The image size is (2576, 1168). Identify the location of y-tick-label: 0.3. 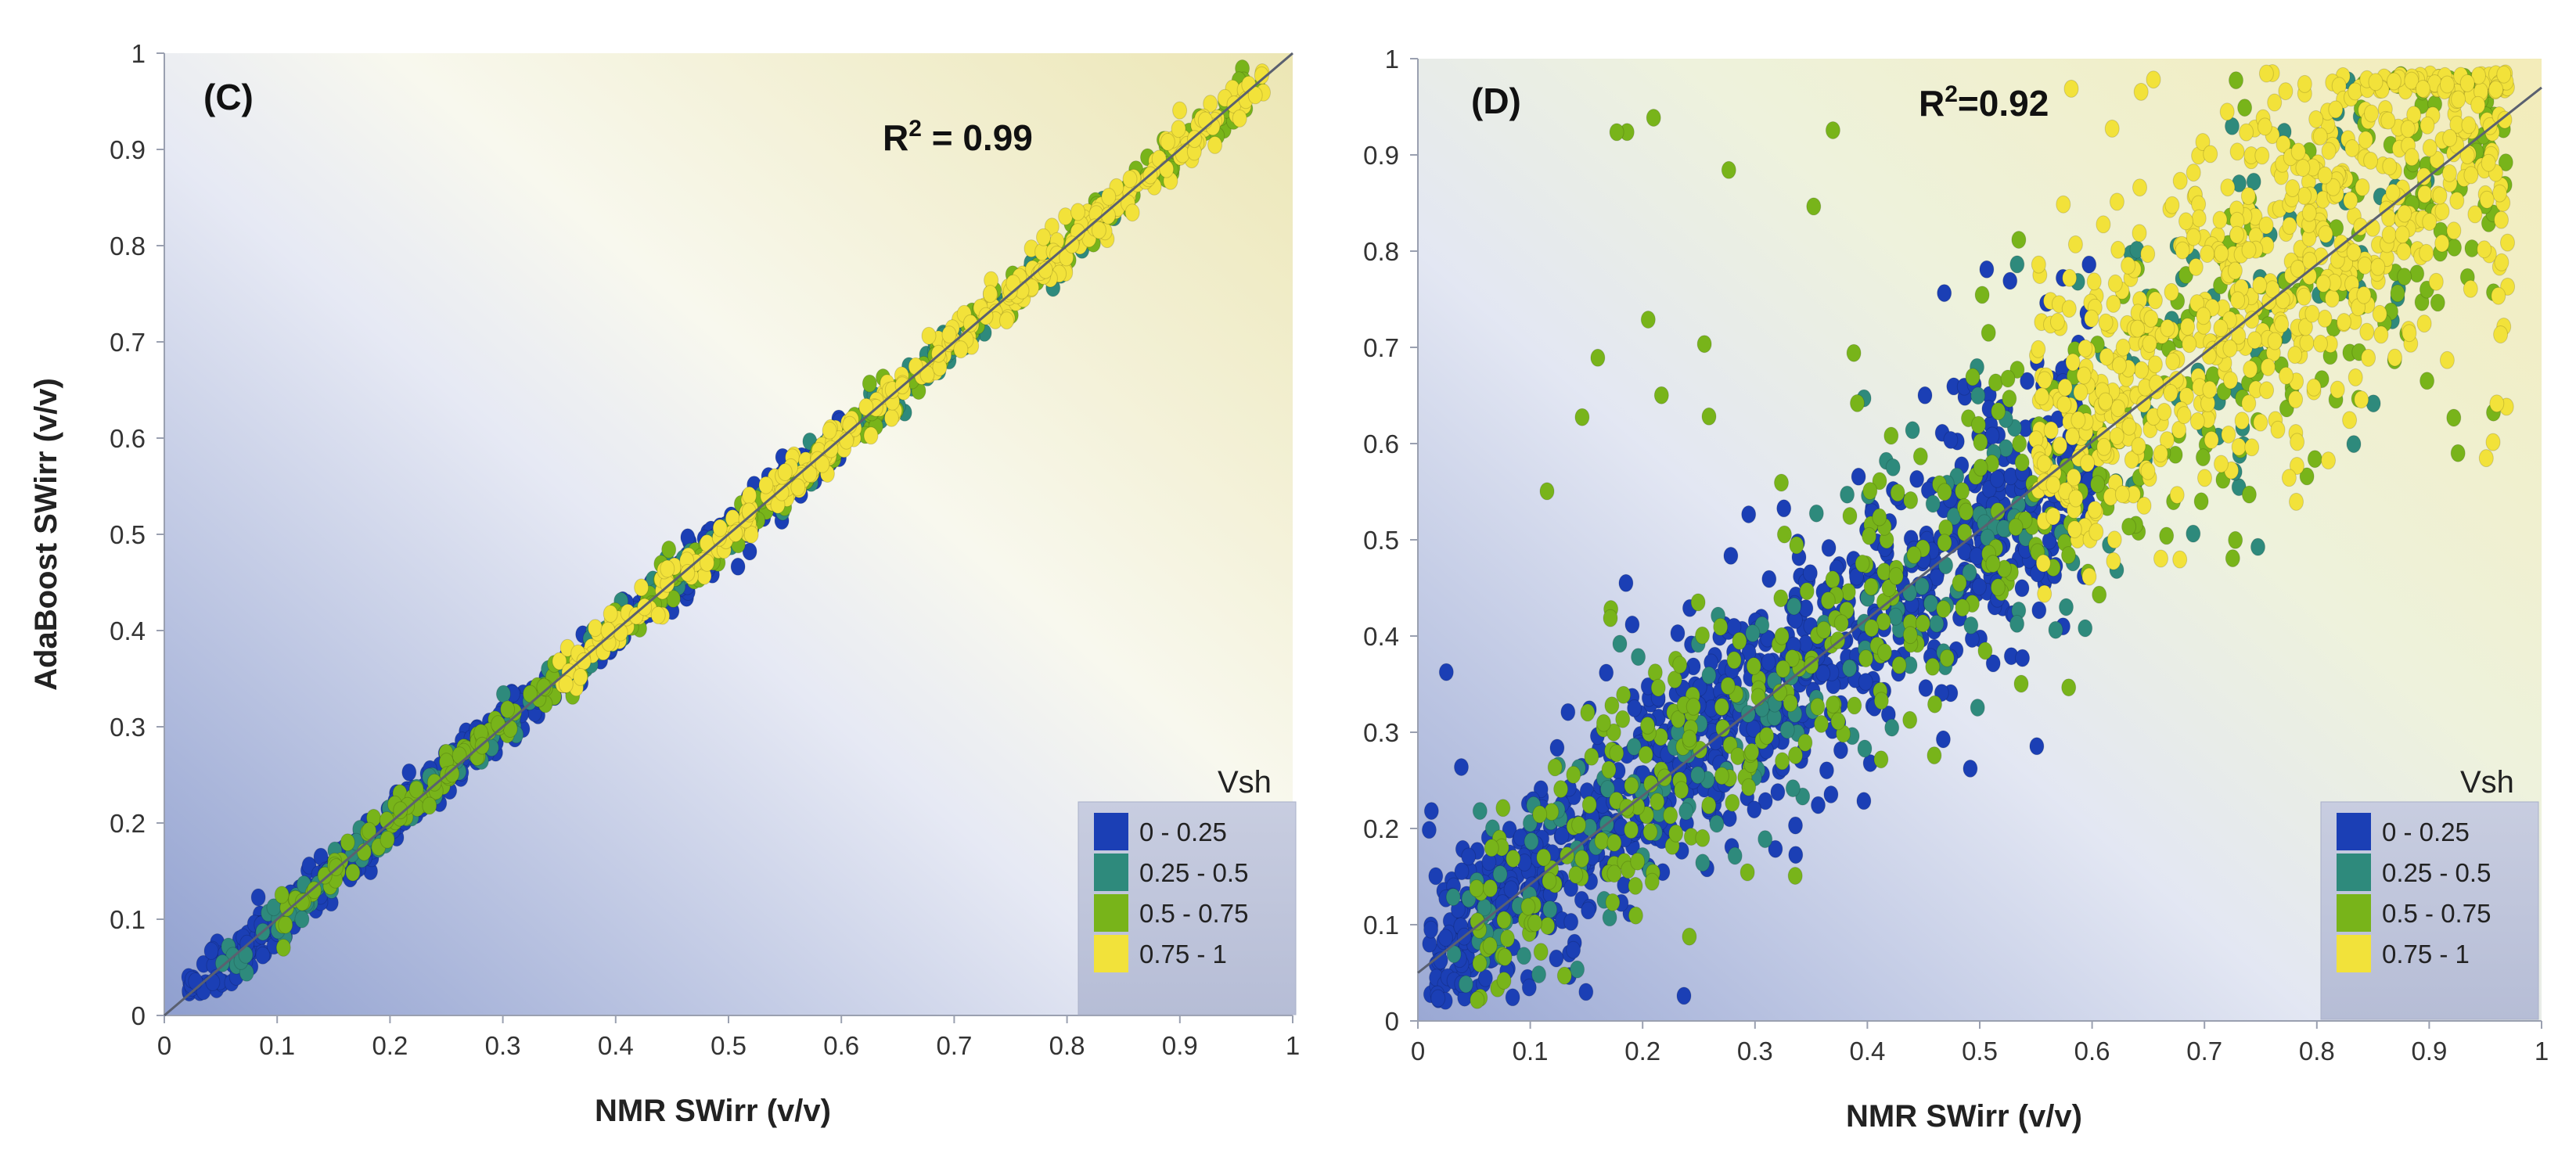
(1381, 733).